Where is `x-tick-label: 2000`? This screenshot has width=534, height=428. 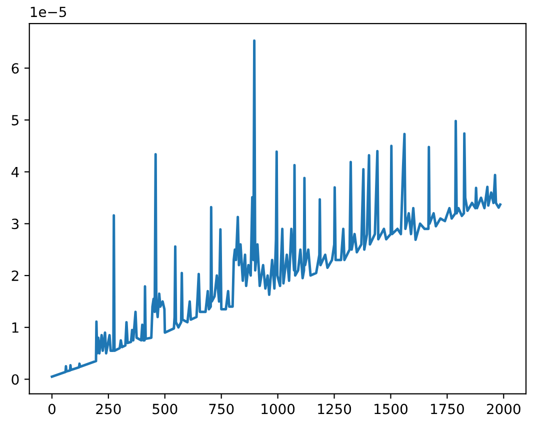
x-tick-label: 2000 is located at coordinates (503, 409).